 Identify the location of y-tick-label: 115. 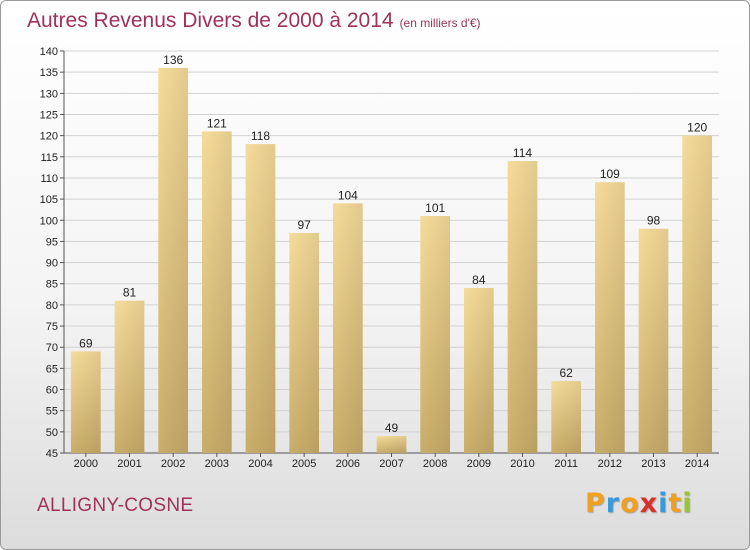
(49, 158).